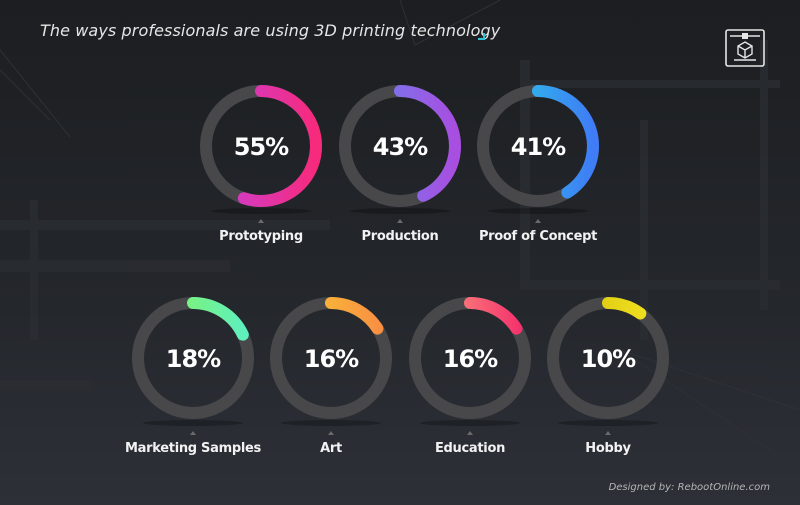 The image size is (800, 505). What do you see at coordinates (470, 448) in the screenshot?
I see `category-label: Education` at bounding box center [470, 448].